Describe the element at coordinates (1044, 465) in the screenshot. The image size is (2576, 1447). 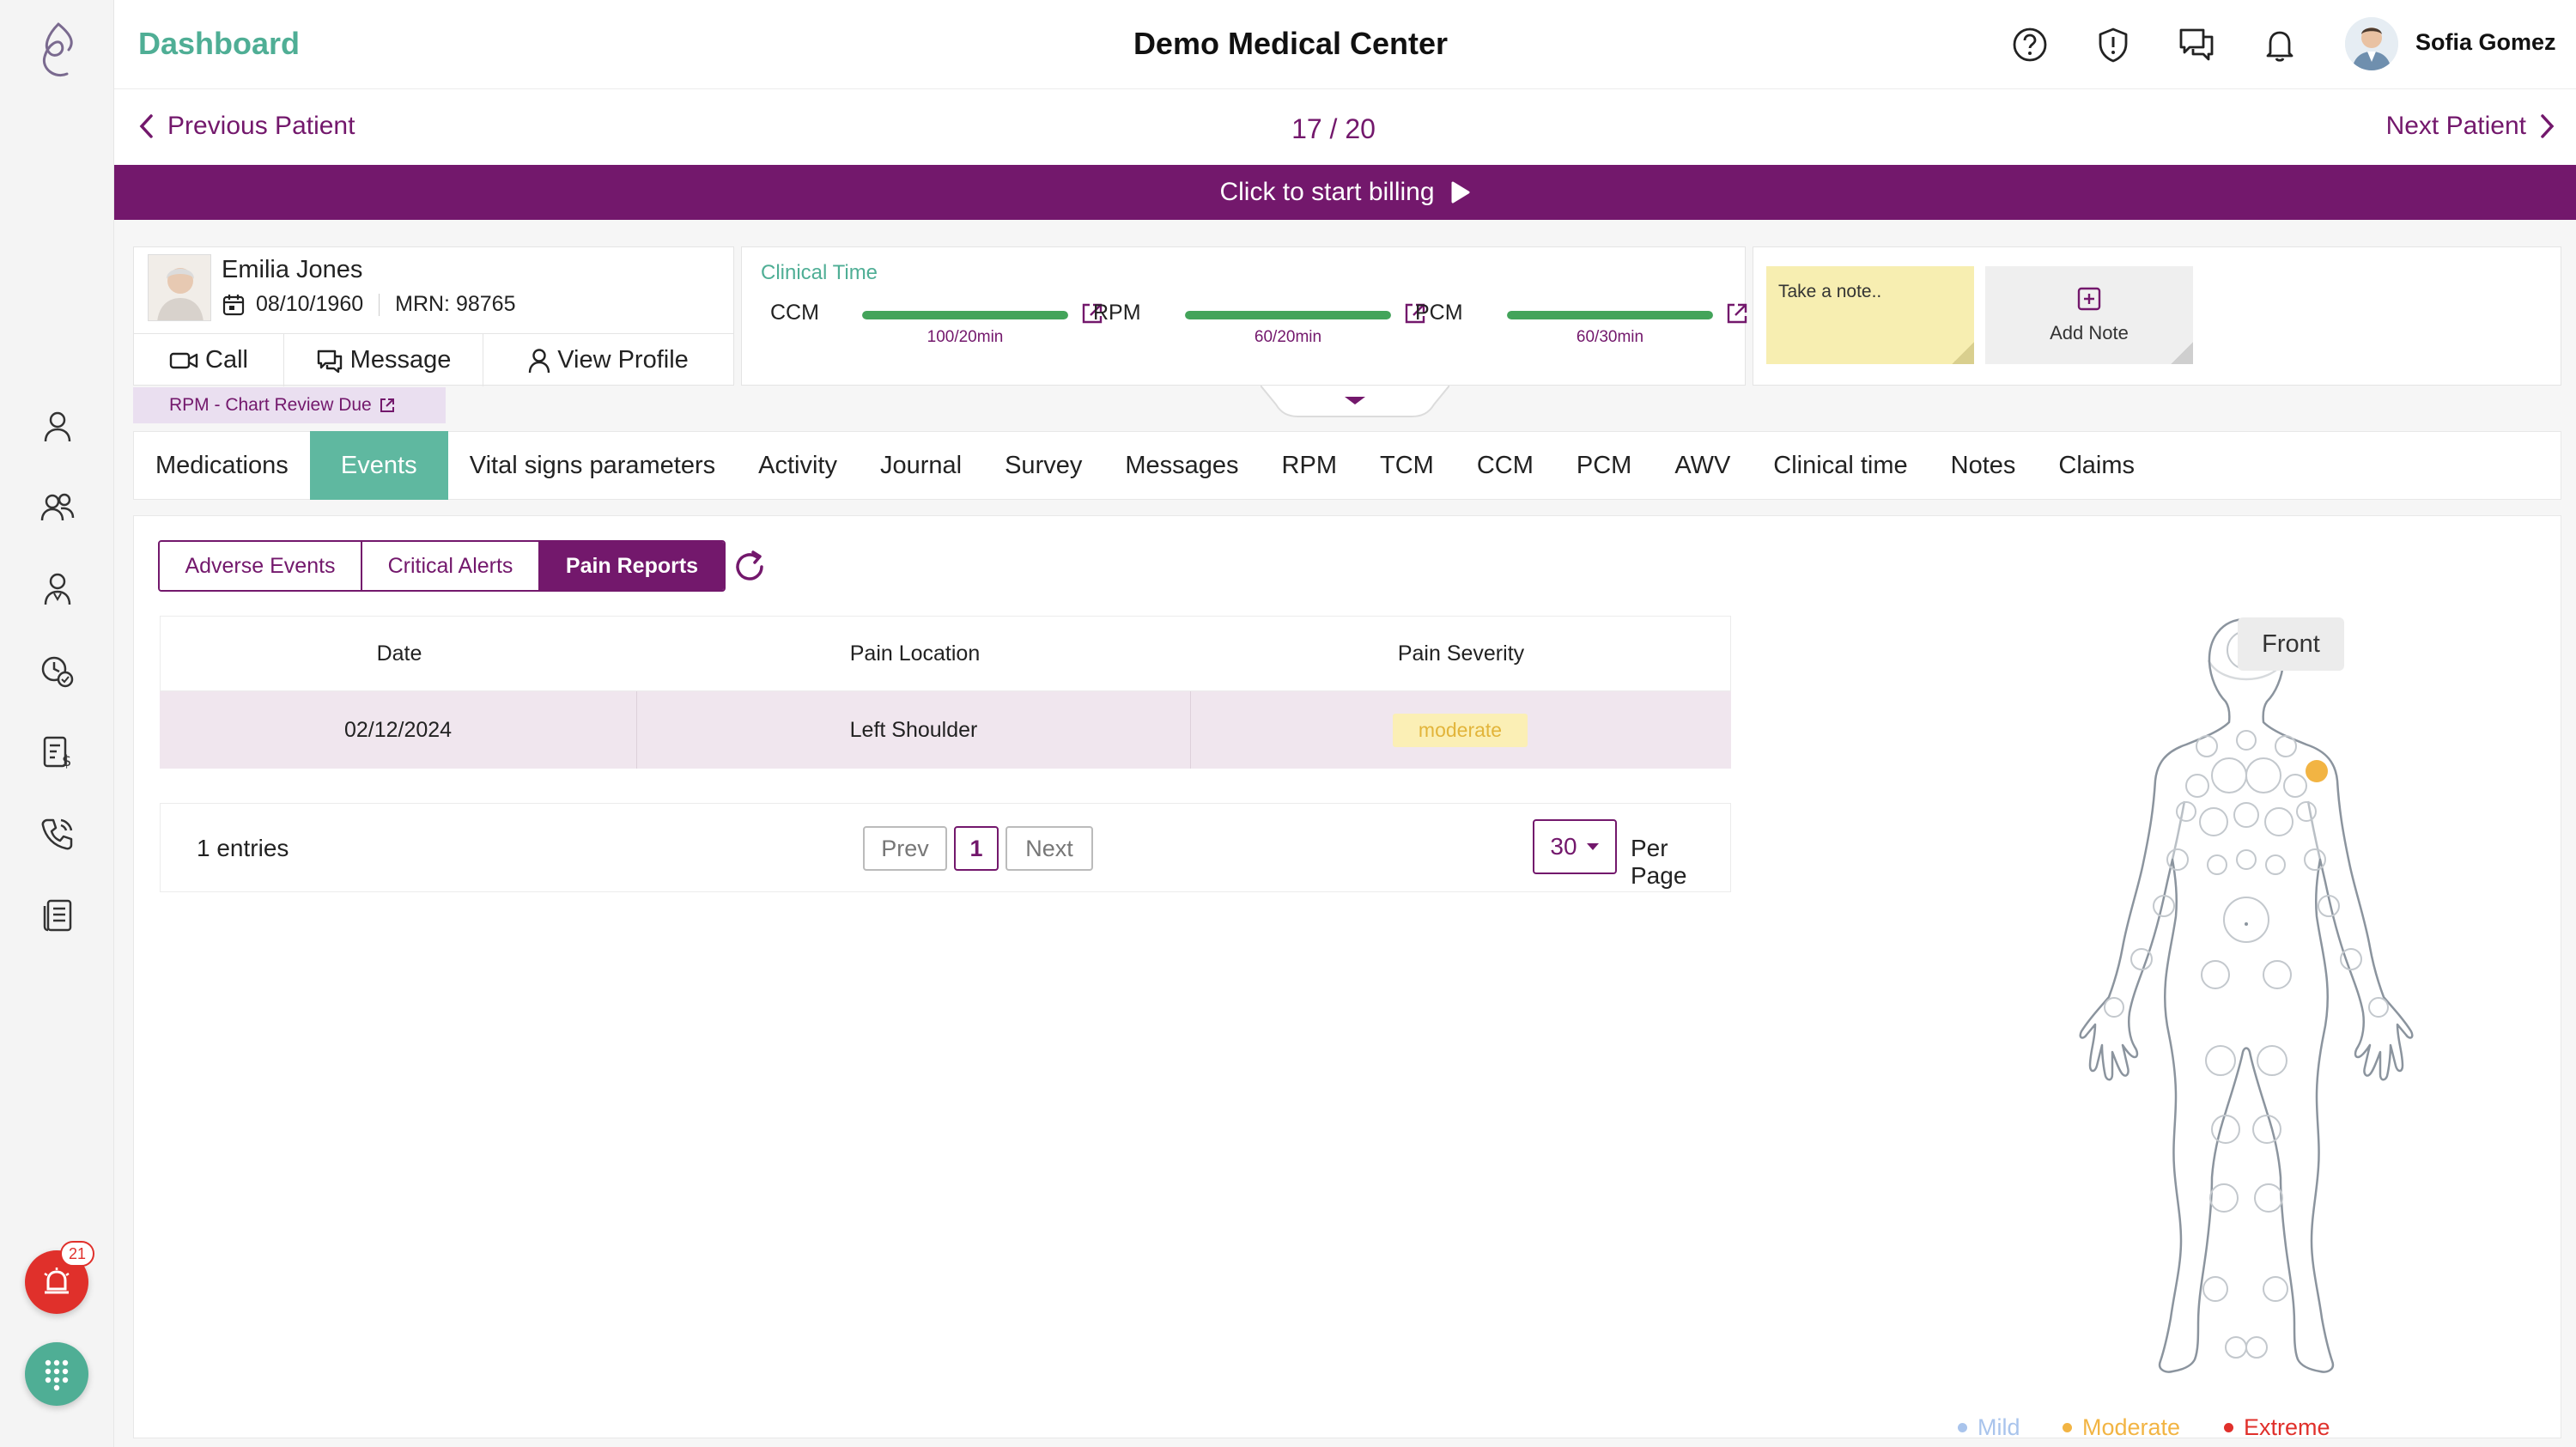
I see `tab-survey: Survey` at that location.